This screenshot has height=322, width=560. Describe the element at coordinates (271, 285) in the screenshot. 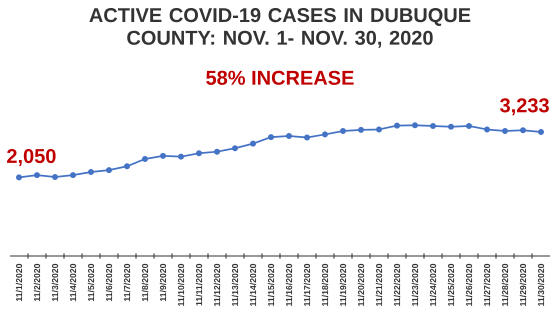

I see `x-tick-label: 11/15/2020` at that location.